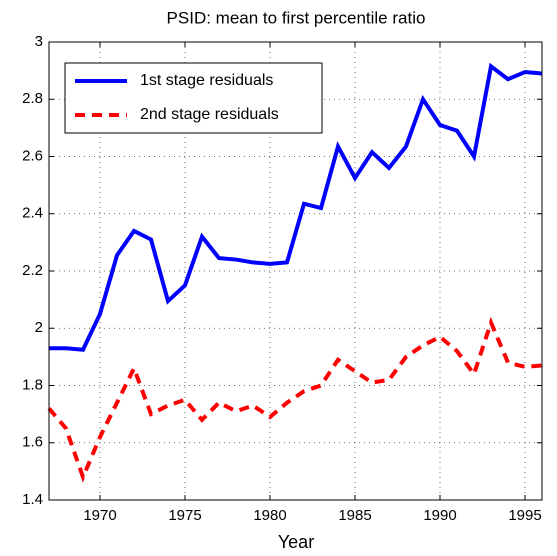 The height and width of the screenshot is (556, 557). Describe the element at coordinates (32, 155) in the screenshot. I see `y-tick-label: 2.6` at that location.